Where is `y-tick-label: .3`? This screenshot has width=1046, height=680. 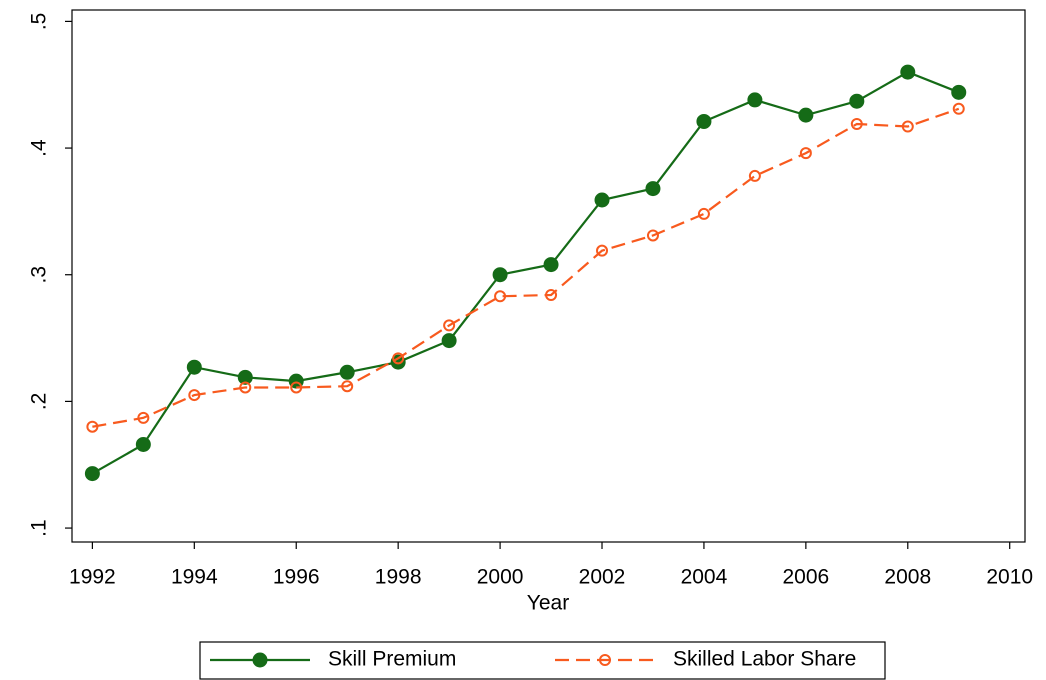
y-tick-label: .3 is located at coordinates (39, 275).